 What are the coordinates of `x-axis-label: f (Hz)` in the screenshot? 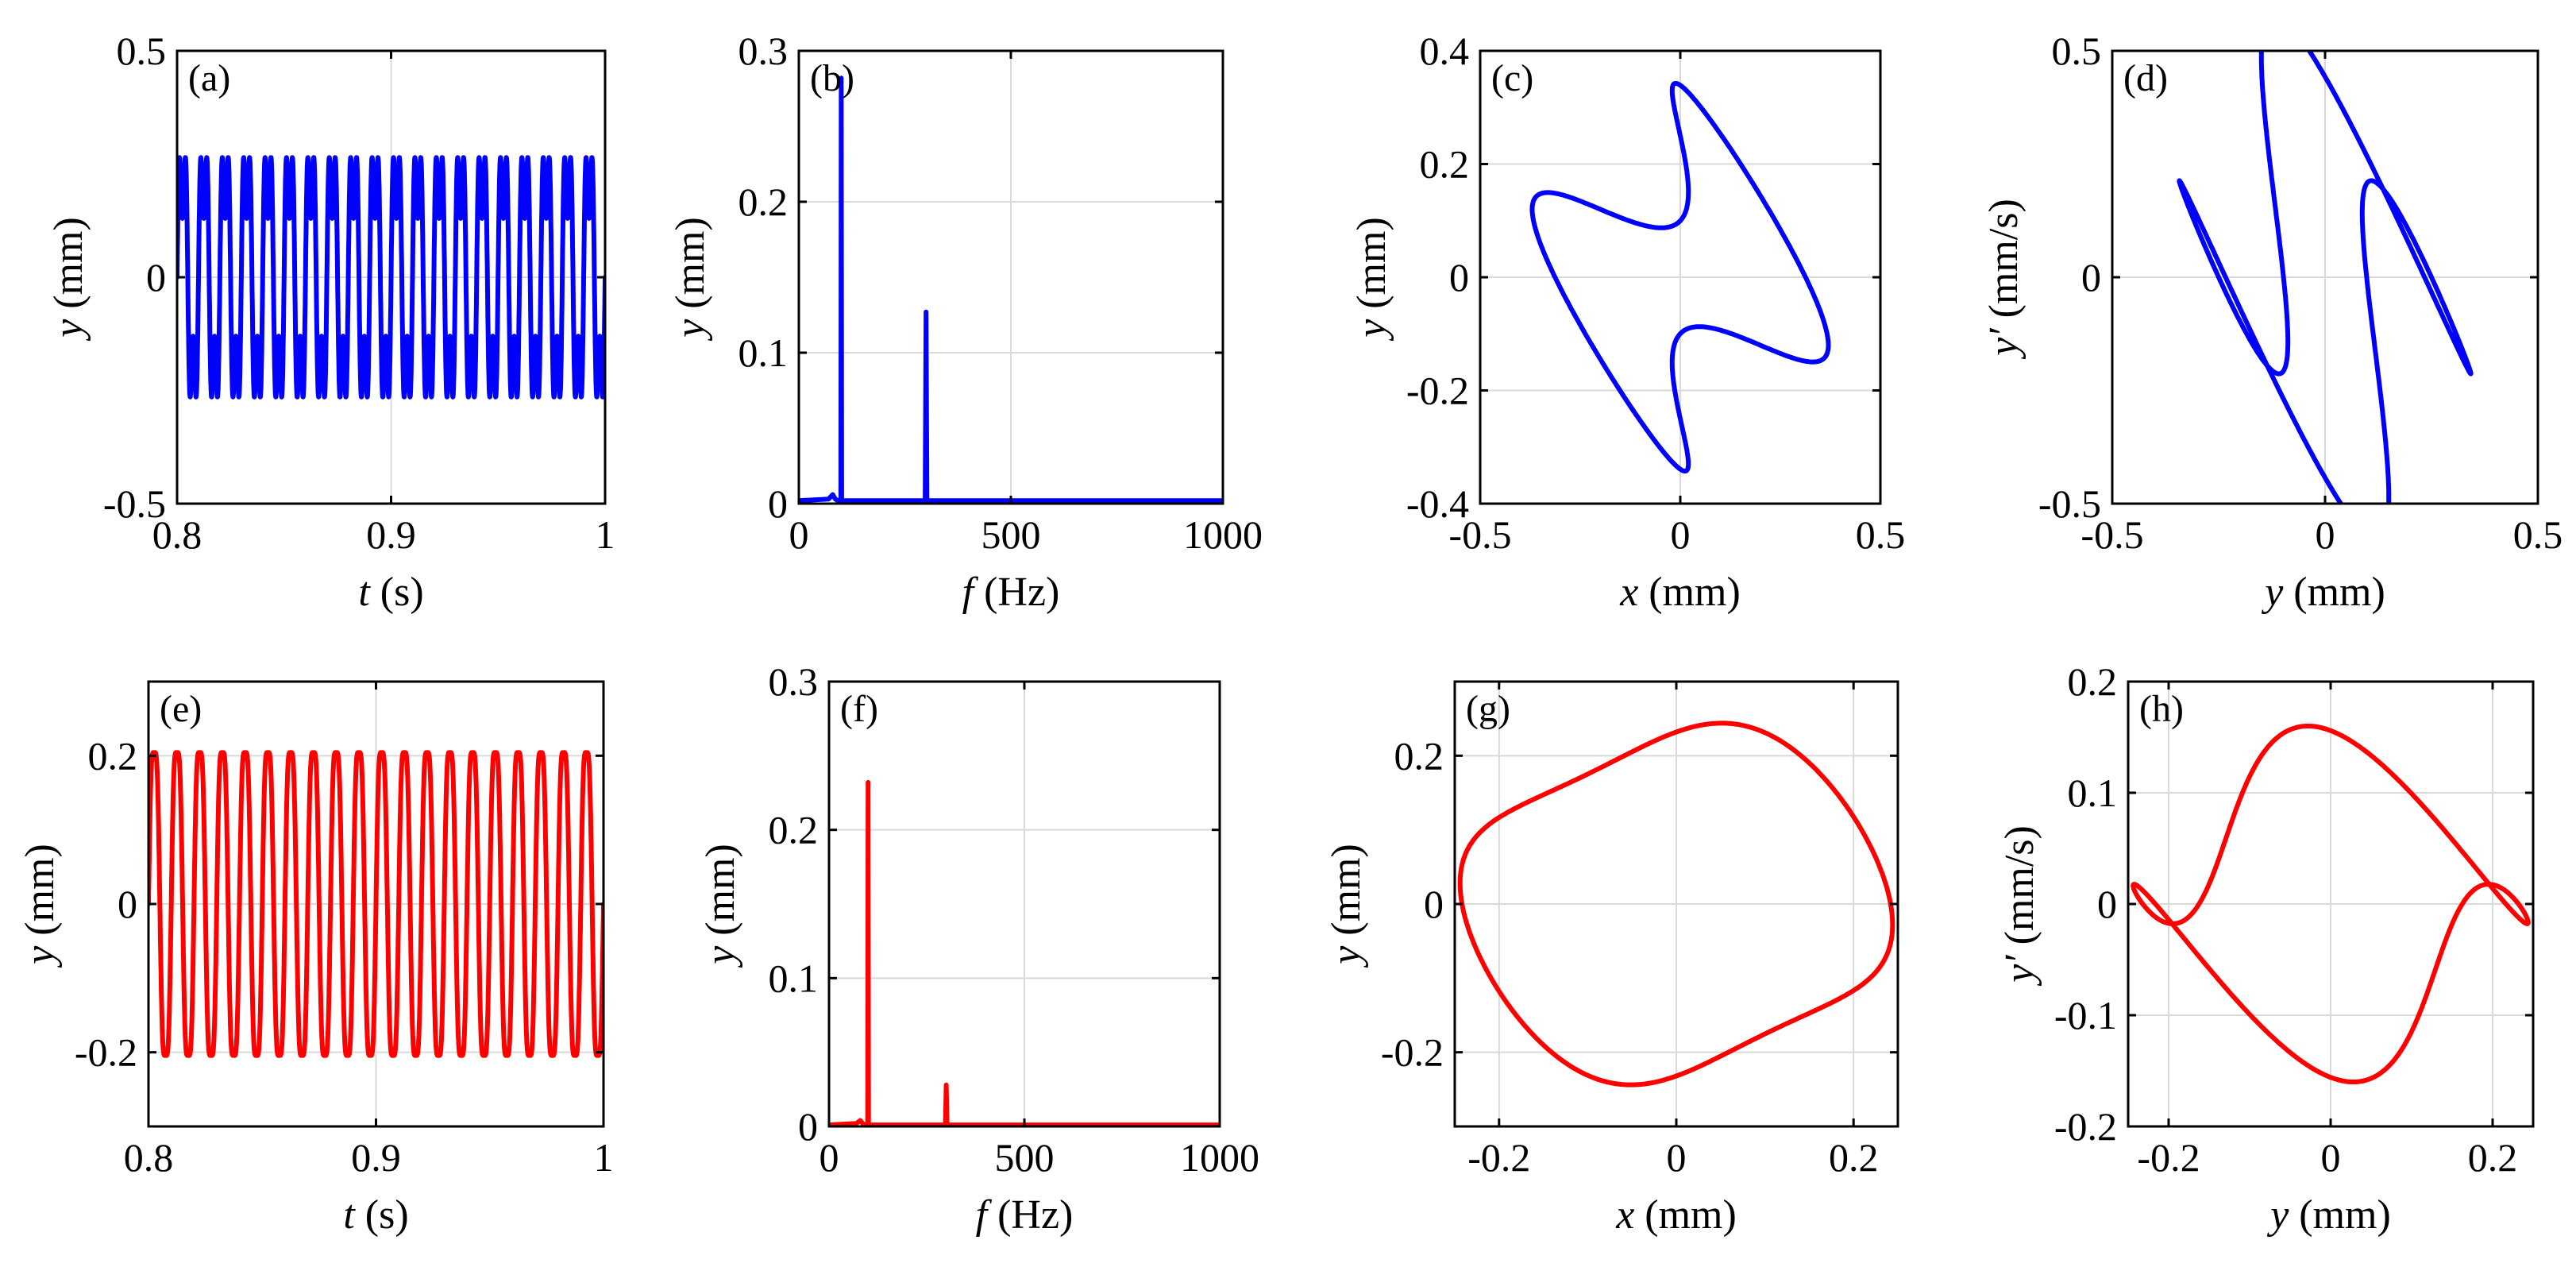 It's located at (1011, 592).